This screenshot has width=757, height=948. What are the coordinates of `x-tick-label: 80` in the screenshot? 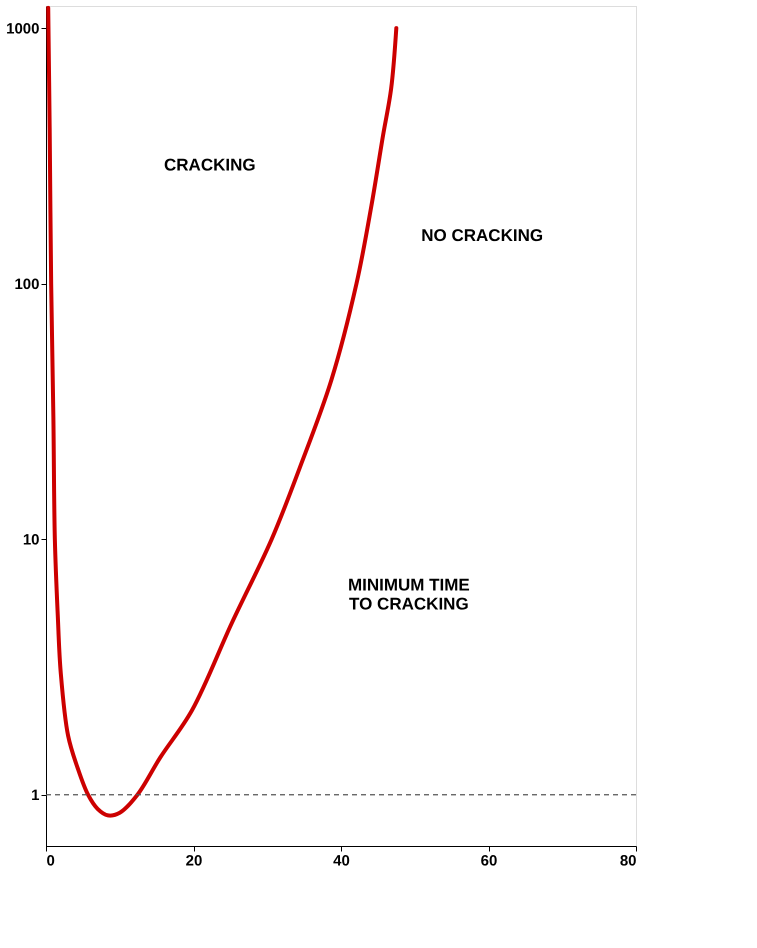 It's located at (628, 861).